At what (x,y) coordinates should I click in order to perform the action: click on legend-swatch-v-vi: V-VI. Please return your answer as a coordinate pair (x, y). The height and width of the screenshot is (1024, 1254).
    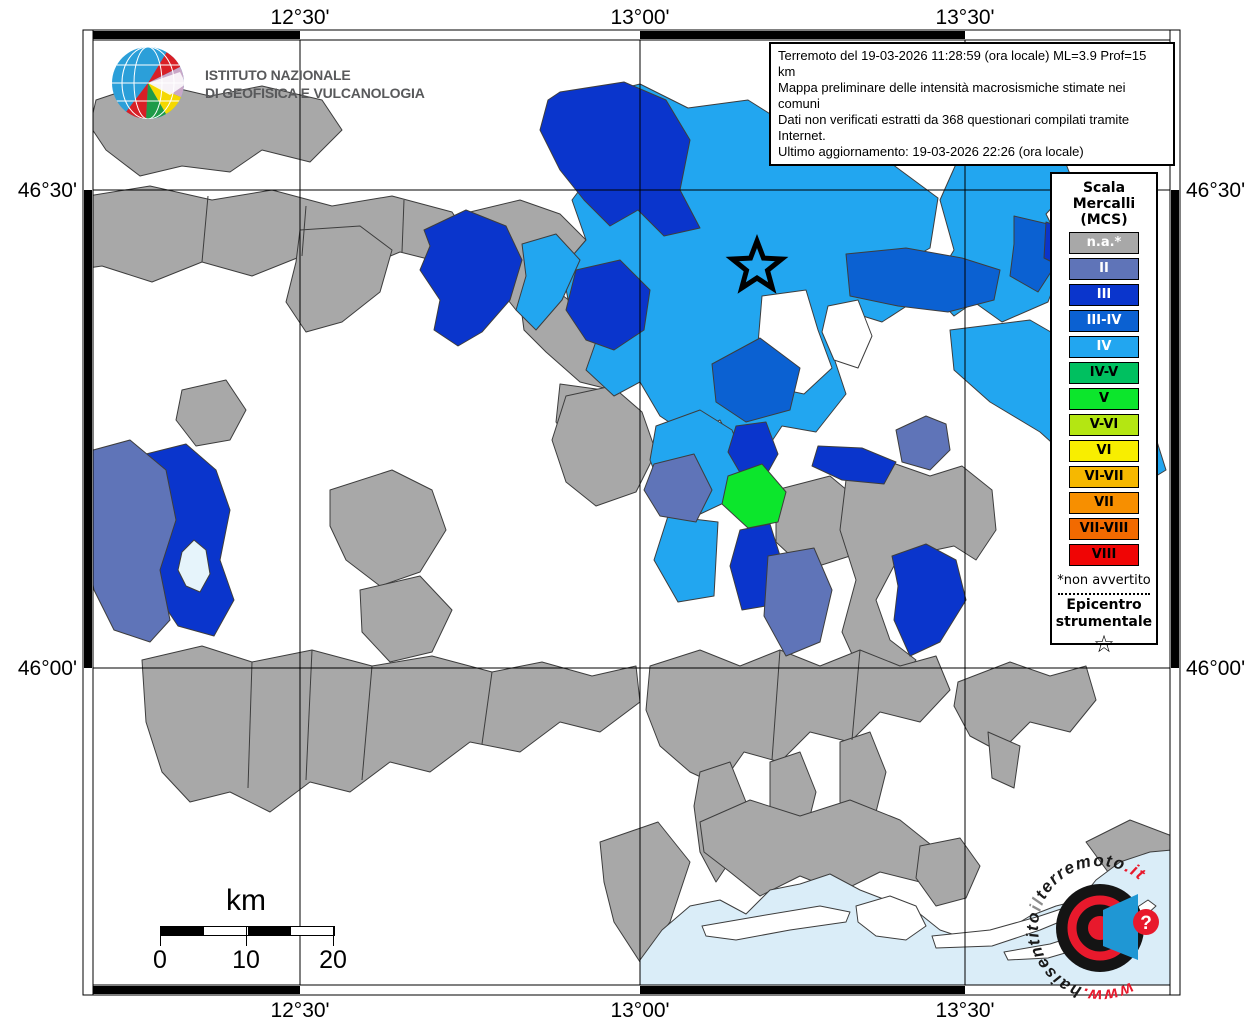
    Looking at the image, I should click on (1104, 425).